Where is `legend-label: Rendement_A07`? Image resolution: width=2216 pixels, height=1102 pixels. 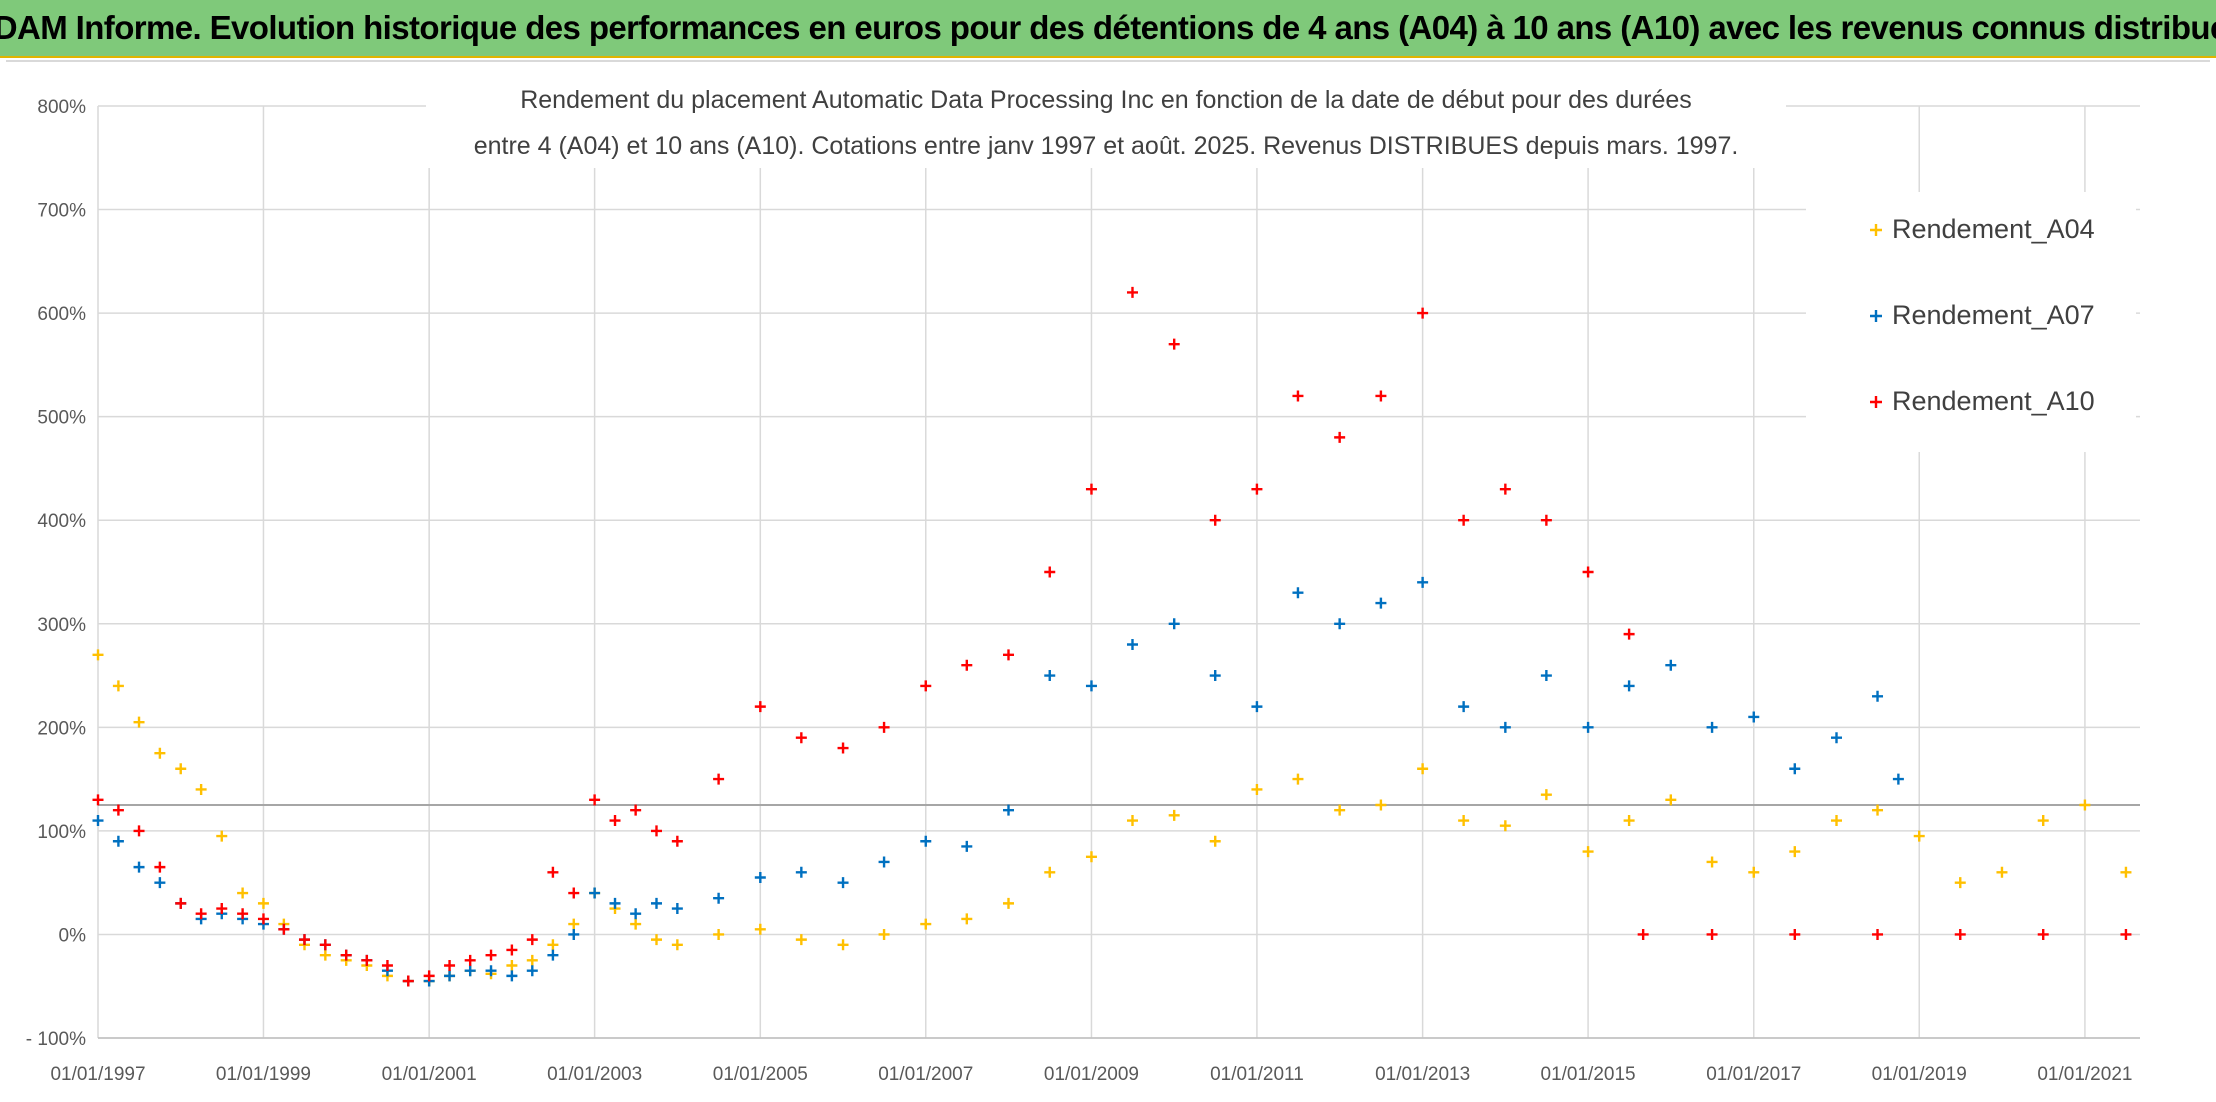 legend-label: Rendement_A07 is located at coordinates (1993, 315).